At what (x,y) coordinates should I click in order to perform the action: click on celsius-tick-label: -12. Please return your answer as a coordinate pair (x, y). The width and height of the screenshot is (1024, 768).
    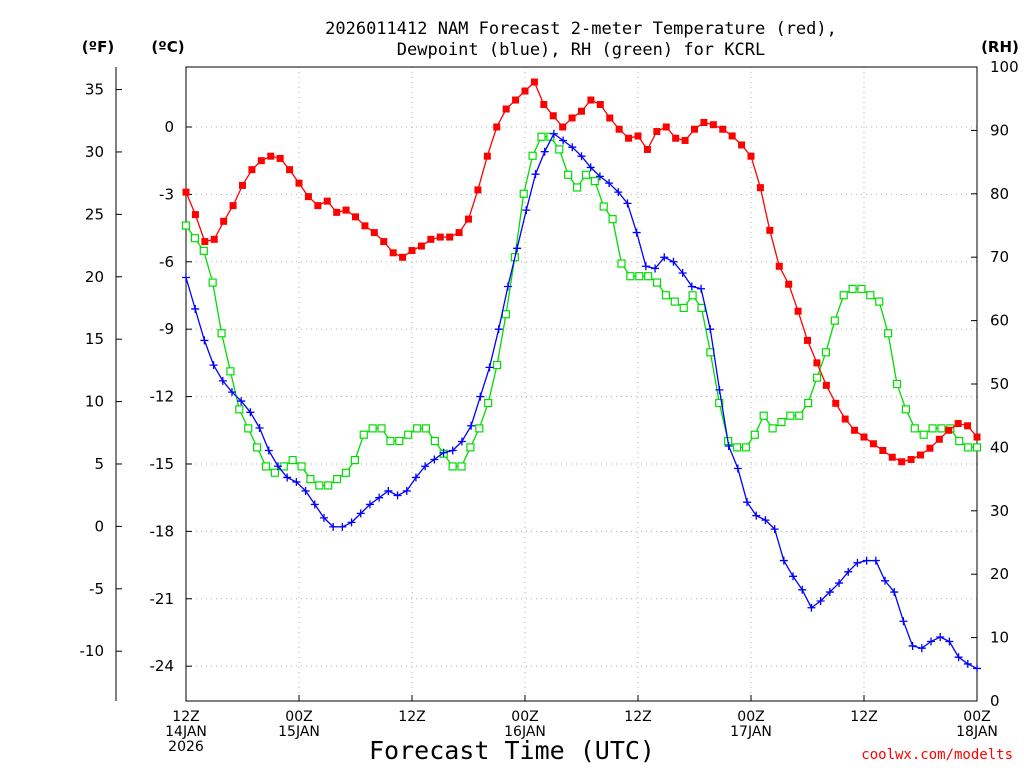
    Looking at the image, I should click on (162, 397).